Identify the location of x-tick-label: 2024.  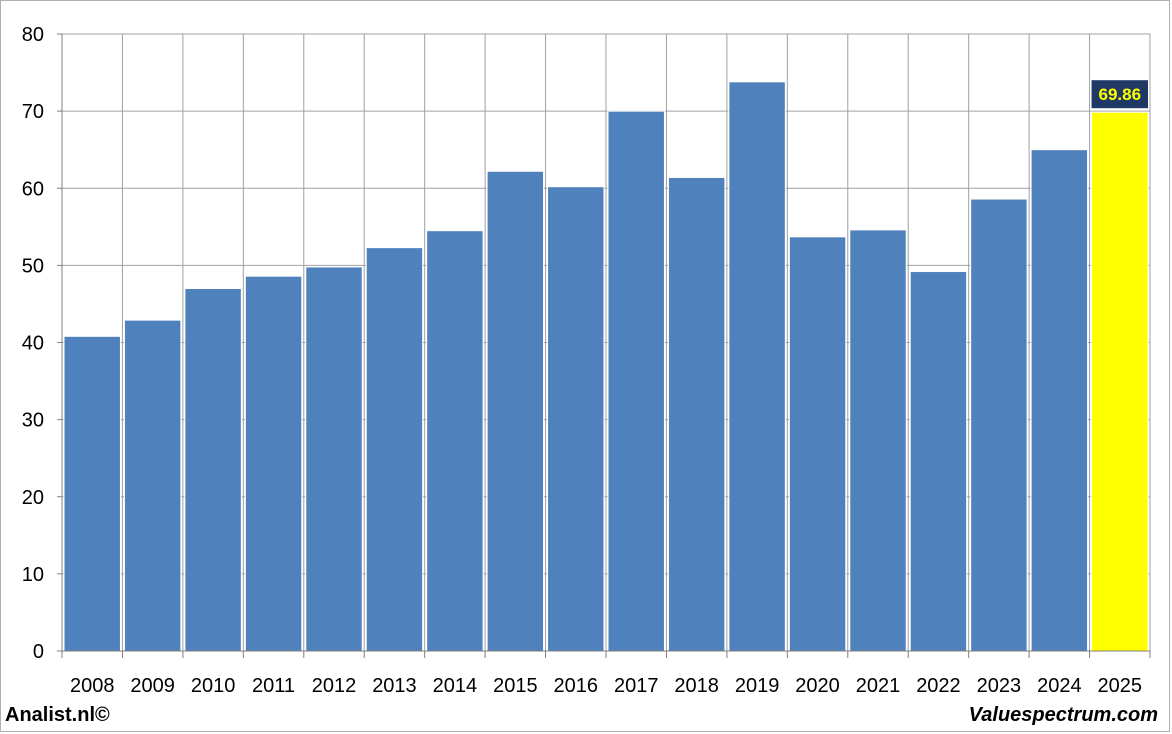
(1059, 686).